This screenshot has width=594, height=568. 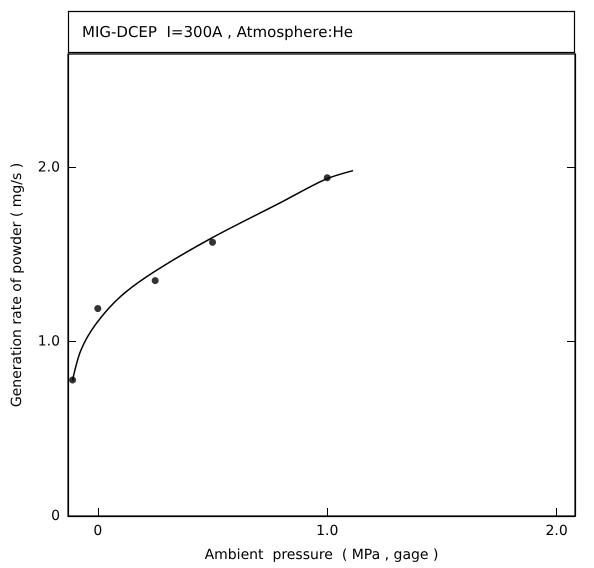 What do you see at coordinates (49, 342) in the screenshot?
I see `y-tick-label: 1.0` at bounding box center [49, 342].